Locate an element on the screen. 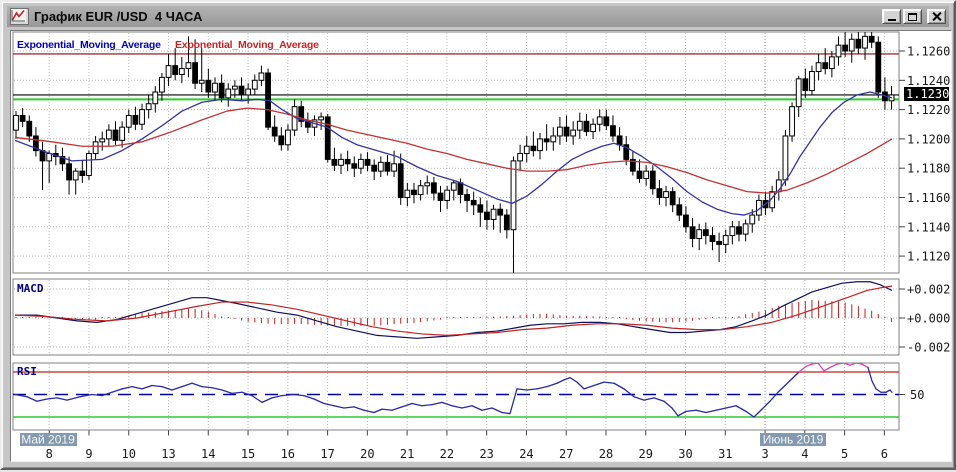 The image size is (956, 472). date-label: 10 is located at coordinates (129, 454).